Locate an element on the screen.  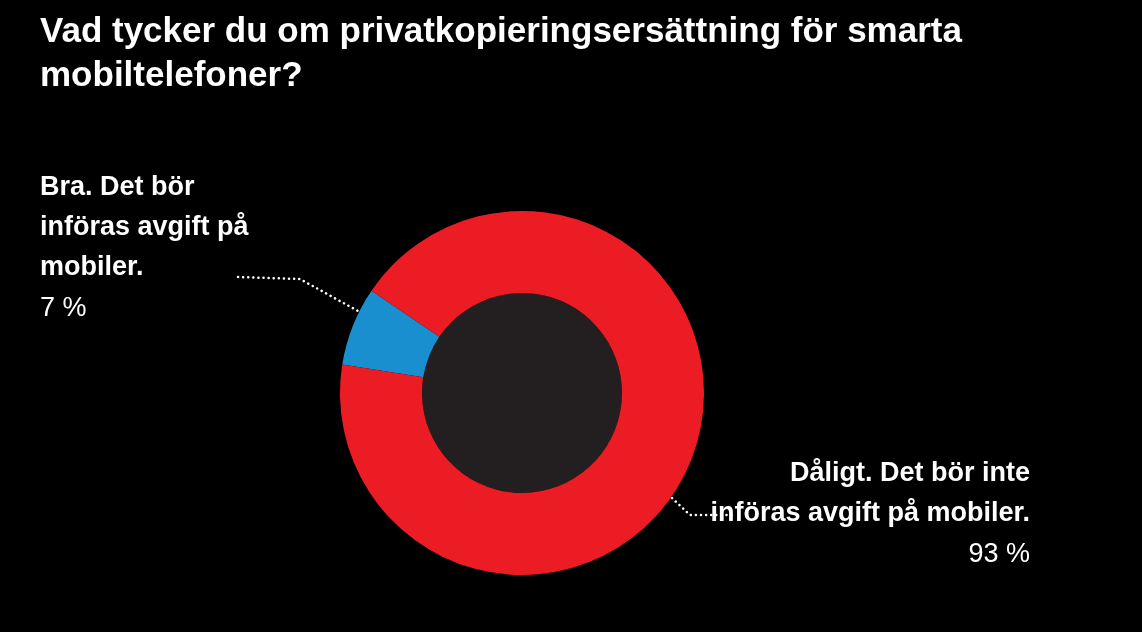
slice-label: Bra. Det bör införas avgift på mobiler. is located at coordinates (145, 226).